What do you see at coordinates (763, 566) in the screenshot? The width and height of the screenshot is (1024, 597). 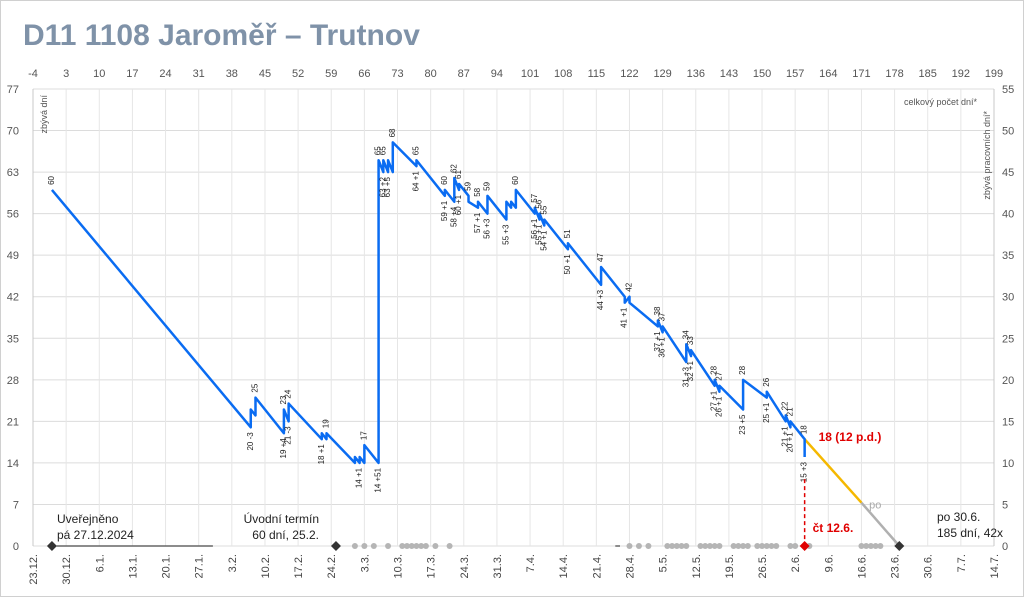 I see `x-bottom-date-label: 26.5.` at bounding box center [763, 566].